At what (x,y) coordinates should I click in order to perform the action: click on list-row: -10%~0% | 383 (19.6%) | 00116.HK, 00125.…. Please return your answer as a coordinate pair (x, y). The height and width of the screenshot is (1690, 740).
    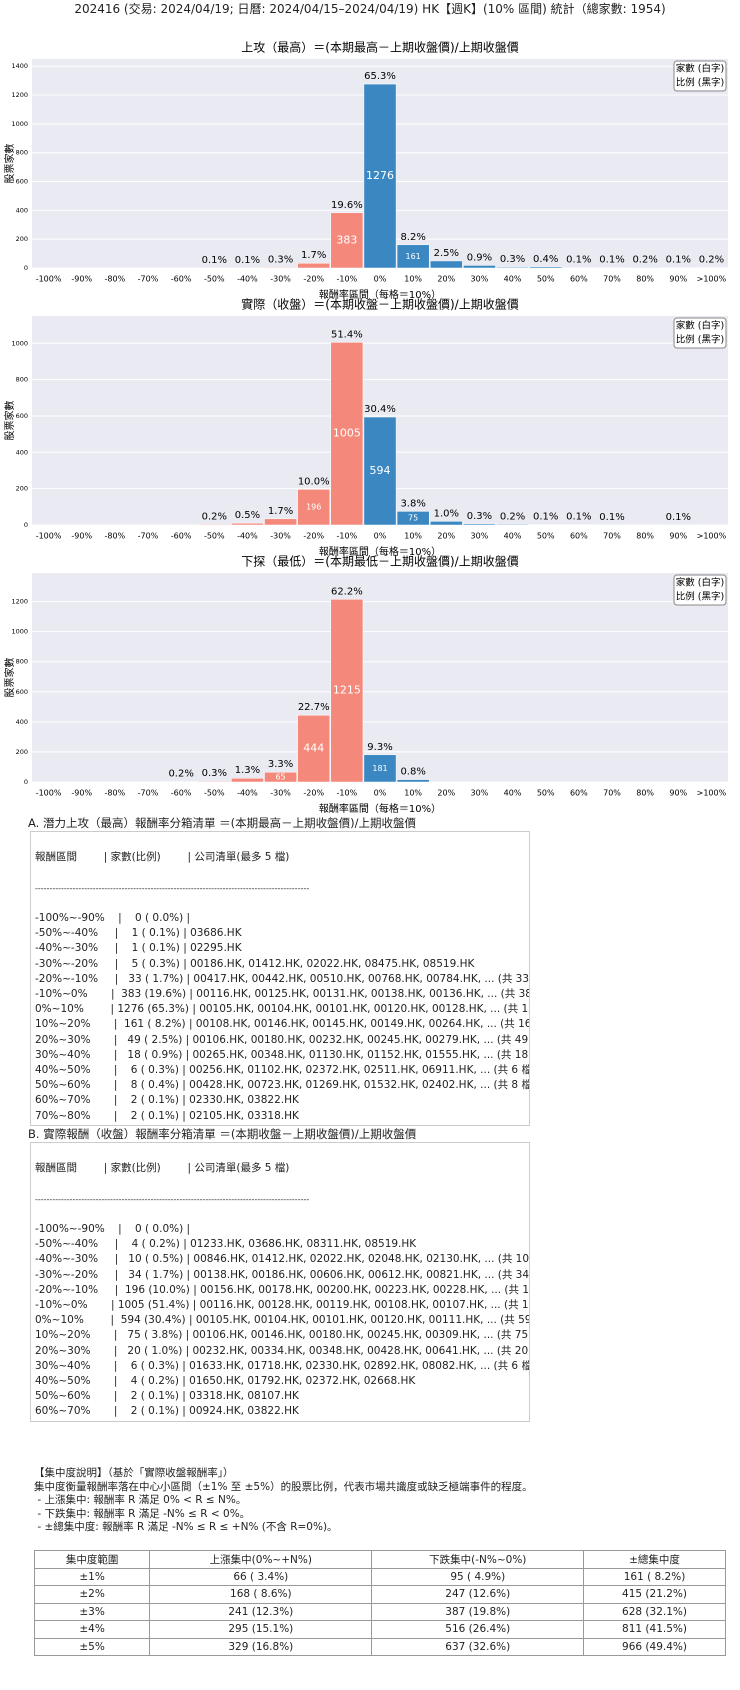
    Looking at the image, I should click on (282, 994).